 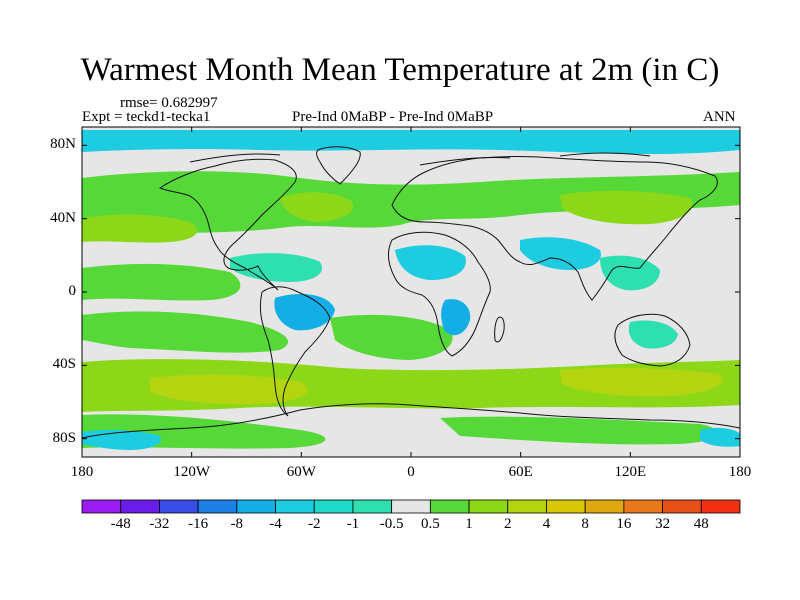 I want to click on colorbar-label: -32, so click(x=159, y=524).